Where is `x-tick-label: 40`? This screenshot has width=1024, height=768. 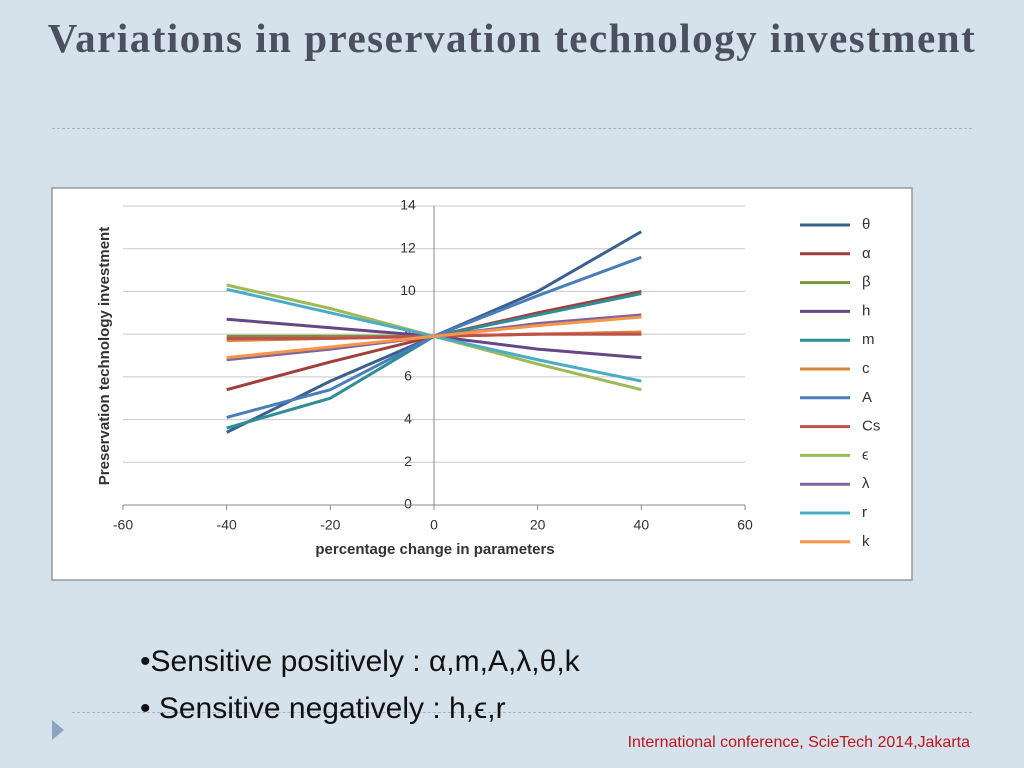 x-tick-label: 40 is located at coordinates (642, 525).